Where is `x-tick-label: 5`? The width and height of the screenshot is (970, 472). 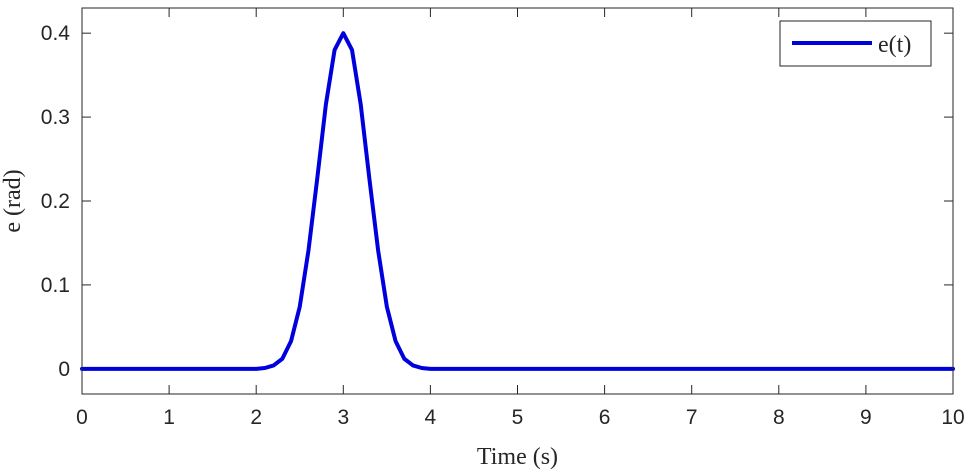
x-tick-label: 5 is located at coordinates (518, 417).